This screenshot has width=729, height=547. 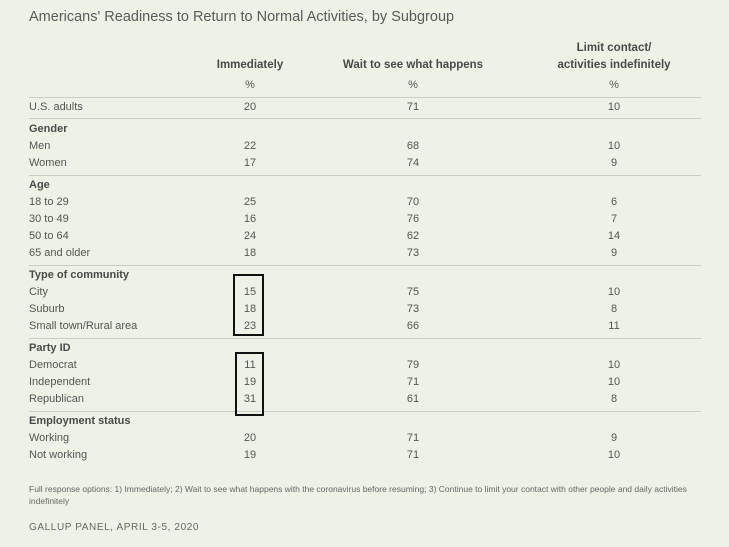 I want to click on unit-immediately: %, so click(x=250, y=85).